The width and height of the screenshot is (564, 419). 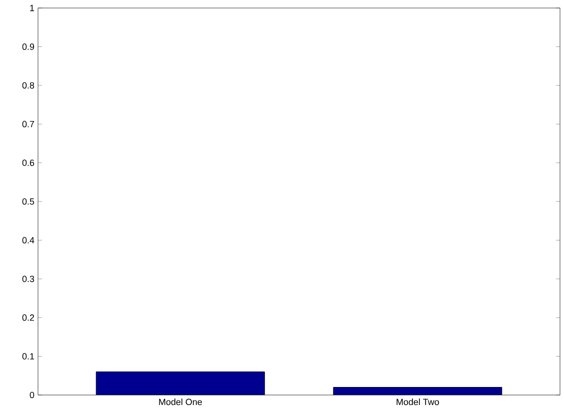 What do you see at coordinates (28, 85) in the screenshot?
I see `y-tick-label: 0.8` at bounding box center [28, 85].